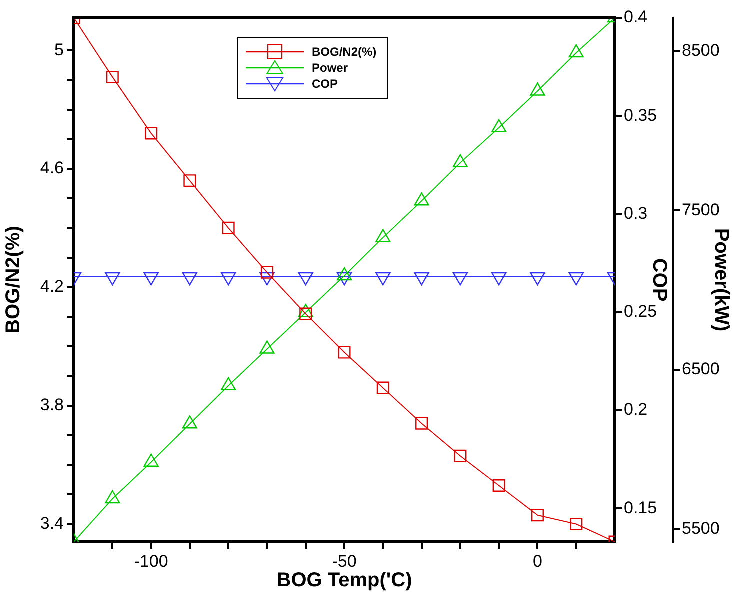 This screenshot has height=595, width=735. I want to click on x-axis-title: BOG Temp('C), so click(344, 581).